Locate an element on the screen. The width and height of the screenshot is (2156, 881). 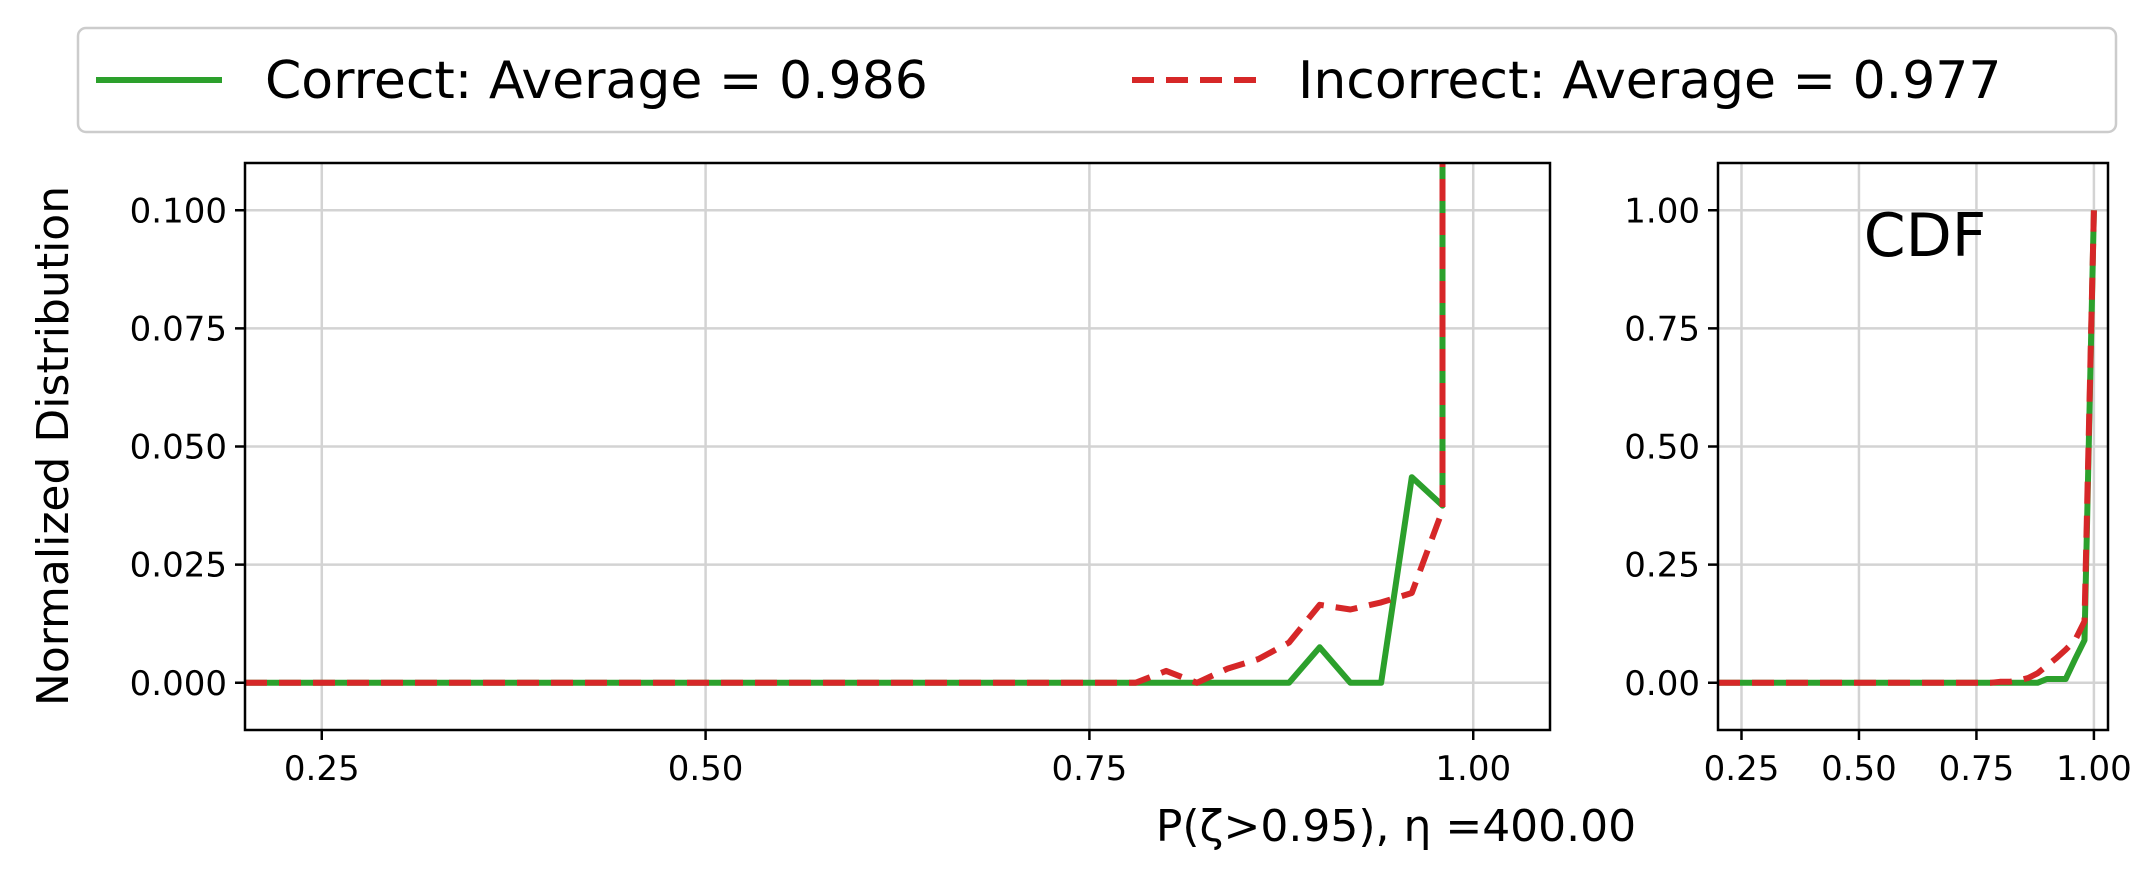
cdf-y-tick-label: 0.50 is located at coordinates (1662, 448).